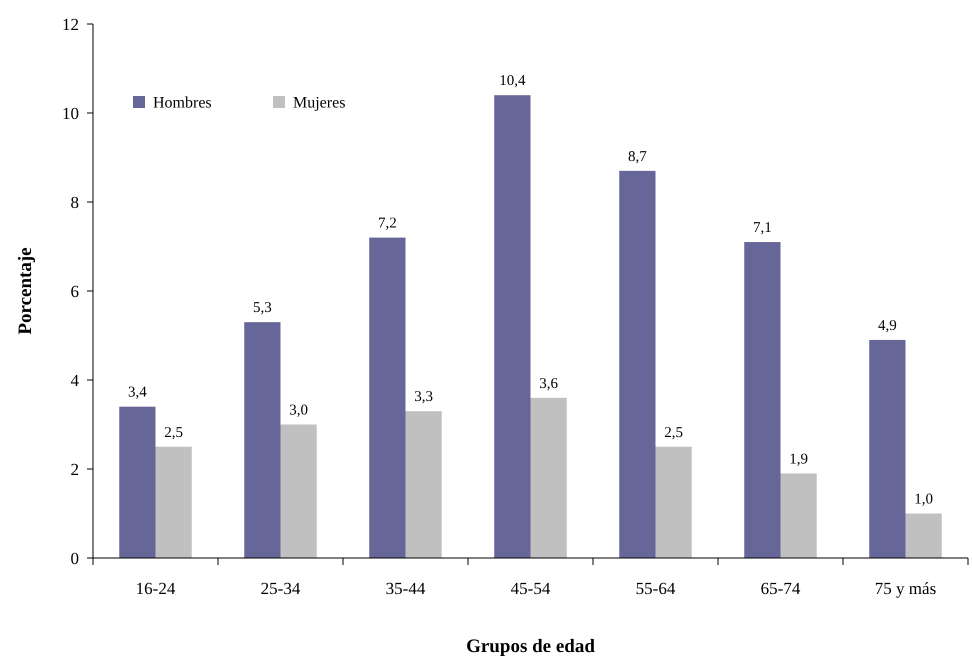 The height and width of the screenshot is (658, 972). What do you see at coordinates (280, 588) in the screenshot?
I see `x-tick-label: 25-34` at bounding box center [280, 588].